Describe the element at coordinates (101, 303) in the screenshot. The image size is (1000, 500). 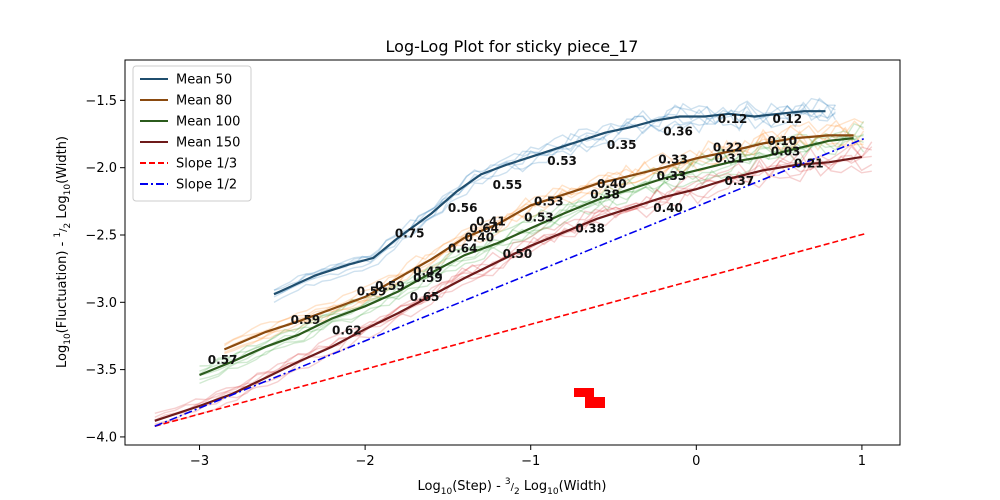
I see `y-tick-label: −3.0` at that location.